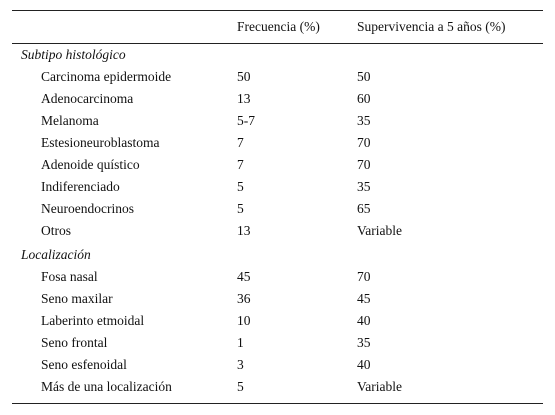 This screenshot has width=555, height=415. I want to click on row-label: Carcinoma epidermoide, so click(106, 76).